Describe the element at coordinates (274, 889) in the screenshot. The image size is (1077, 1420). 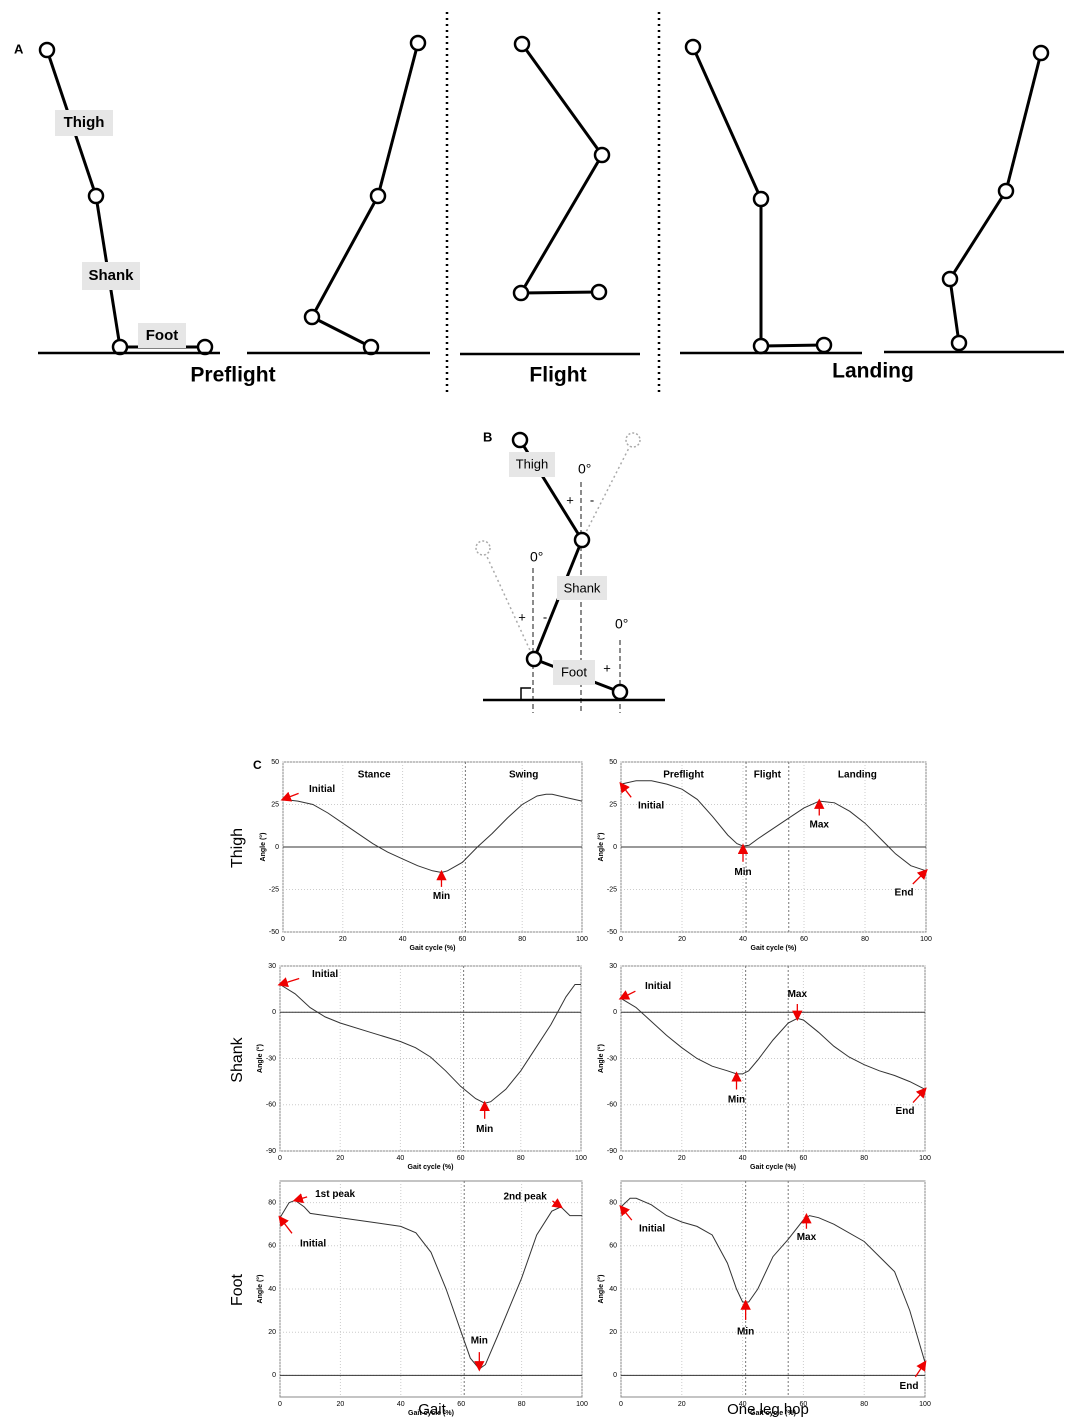
I see `y-tick-label: -25` at that location.